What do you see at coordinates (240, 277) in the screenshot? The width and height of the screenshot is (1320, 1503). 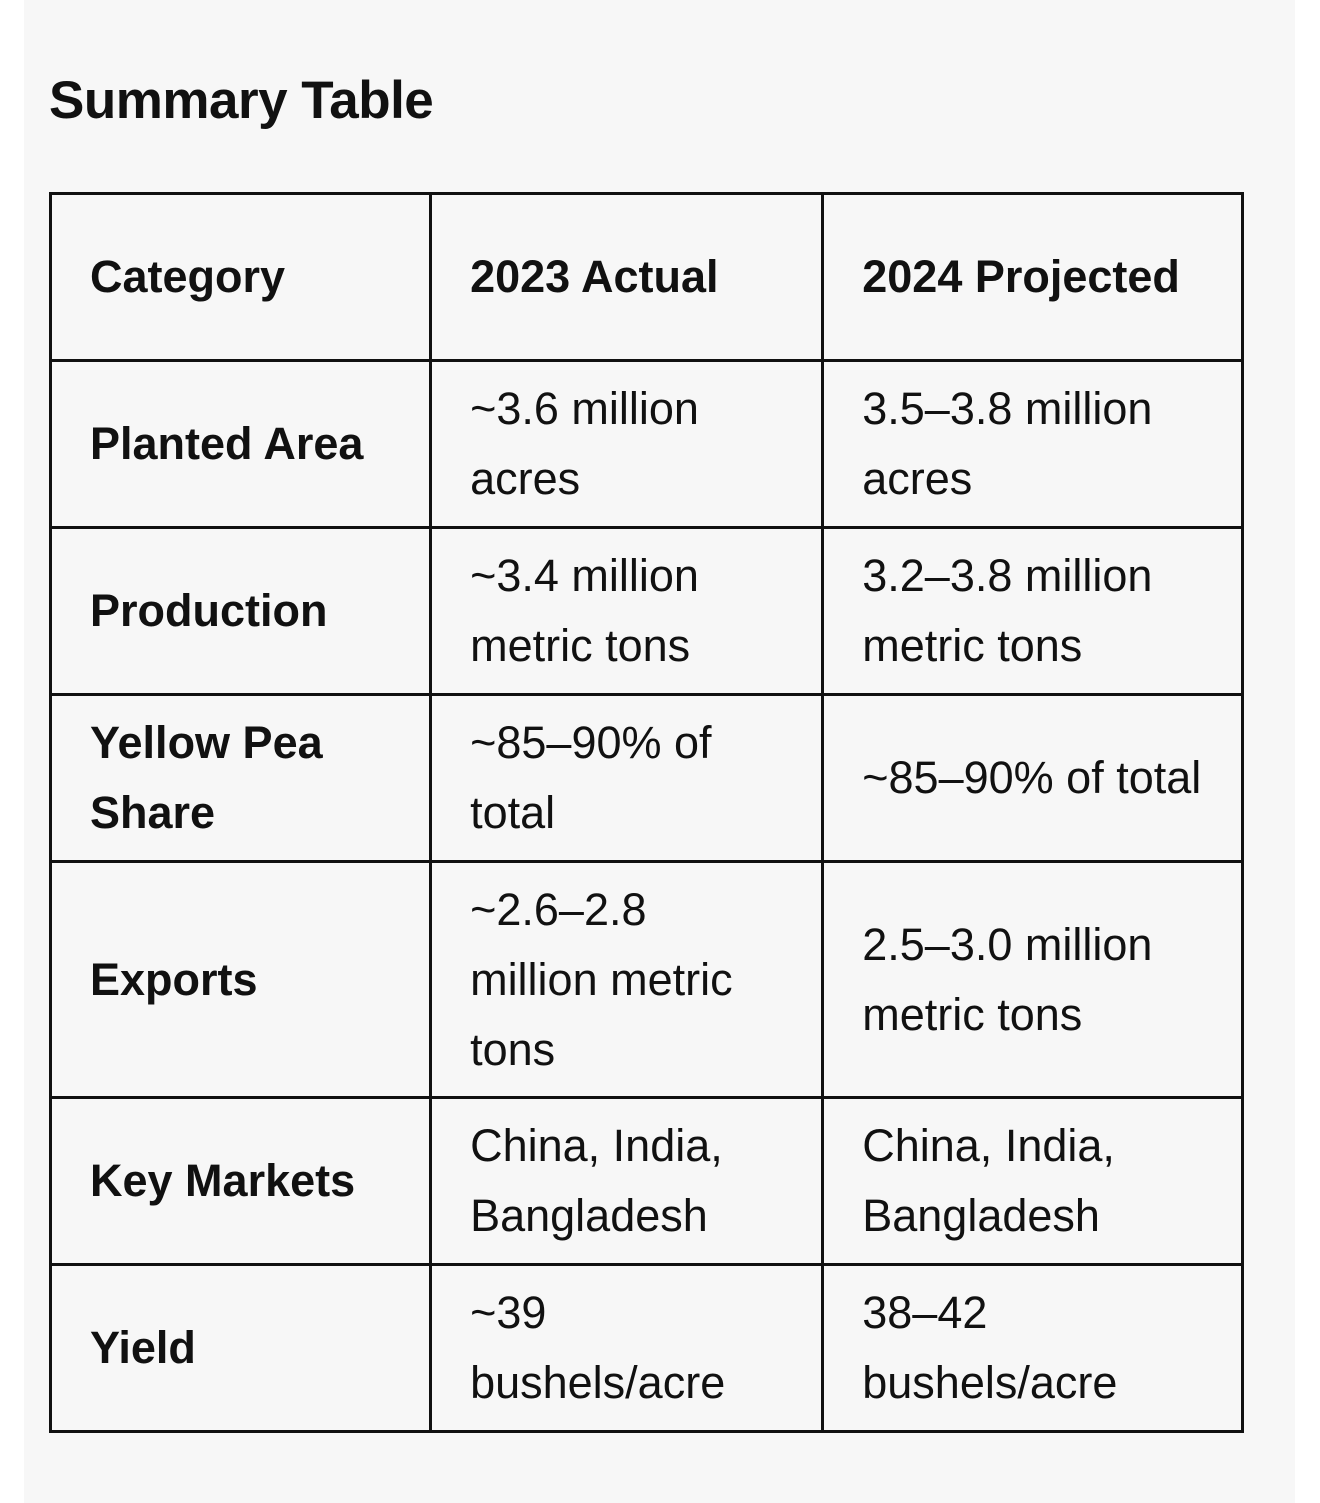 I see `header-category: Category` at bounding box center [240, 277].